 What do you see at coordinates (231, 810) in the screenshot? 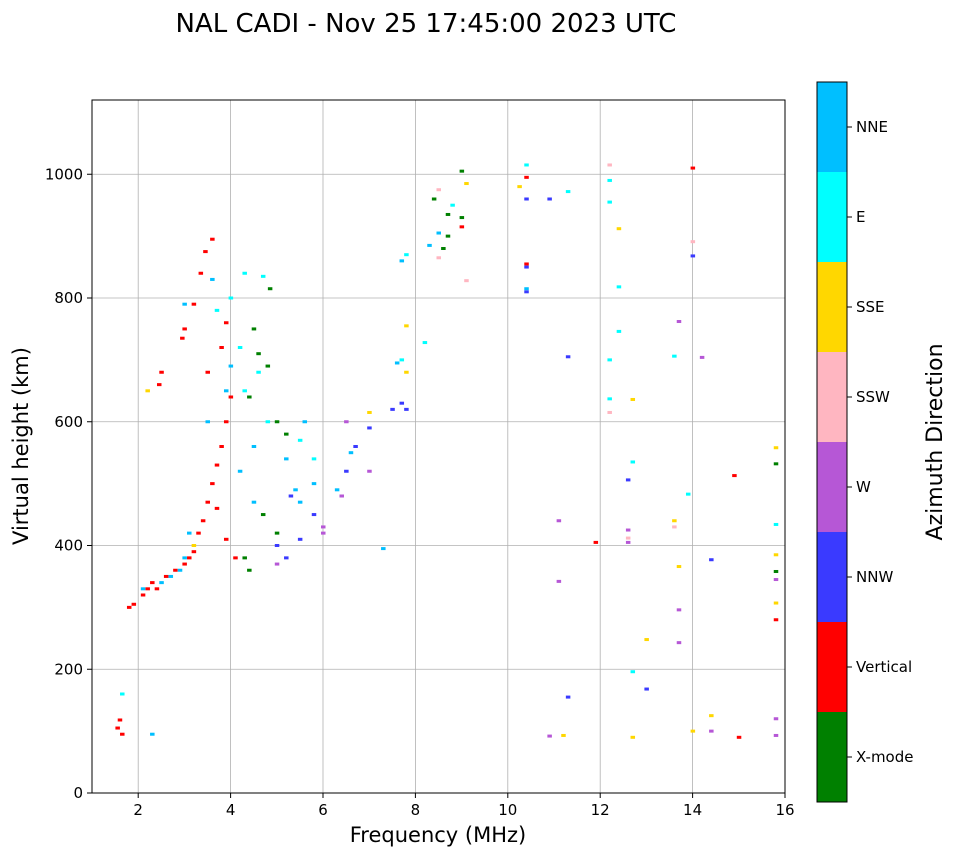
I see `x-tick-label: 4` at bounding box center [231, 810].